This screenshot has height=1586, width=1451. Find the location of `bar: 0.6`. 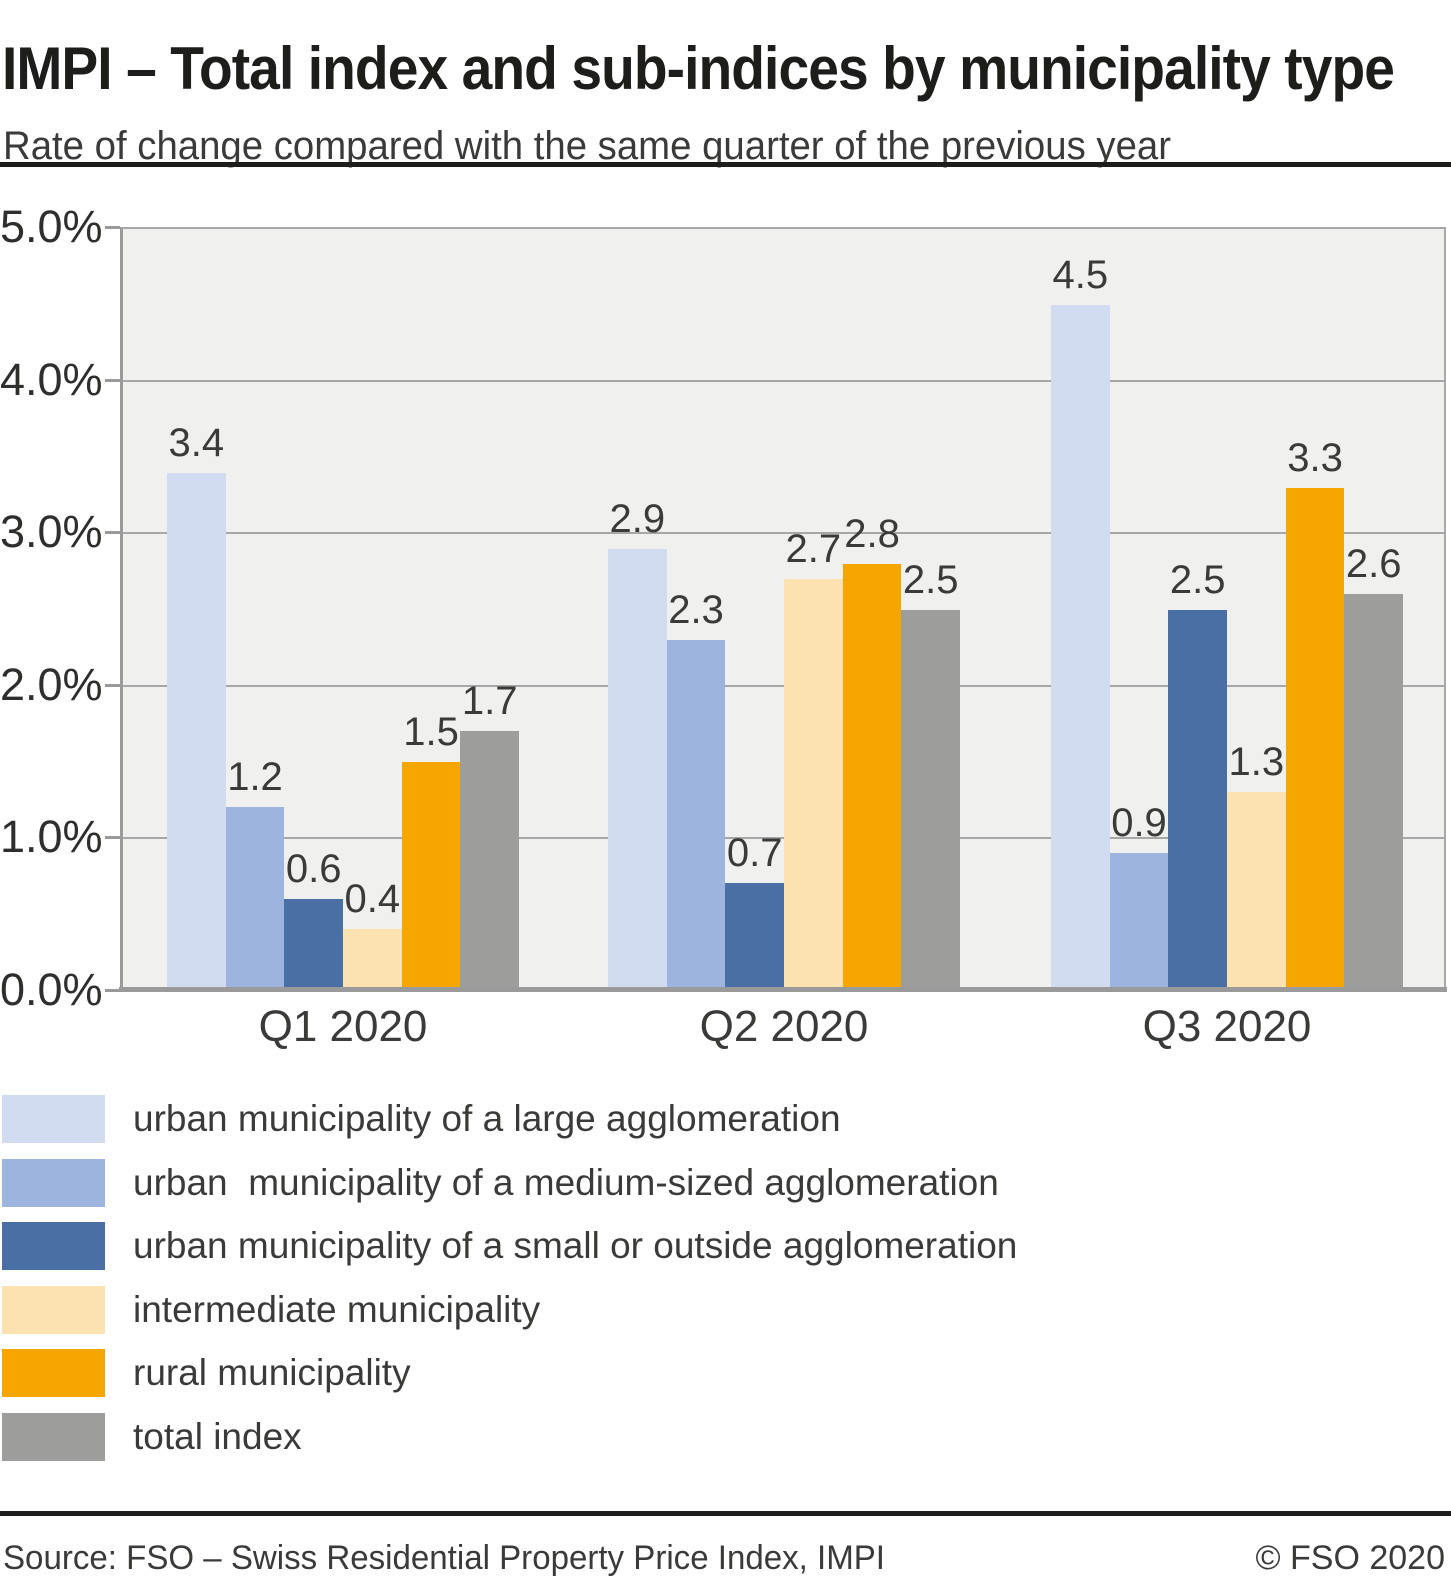

bar: 0.6 is located at coordinates (314, 918).